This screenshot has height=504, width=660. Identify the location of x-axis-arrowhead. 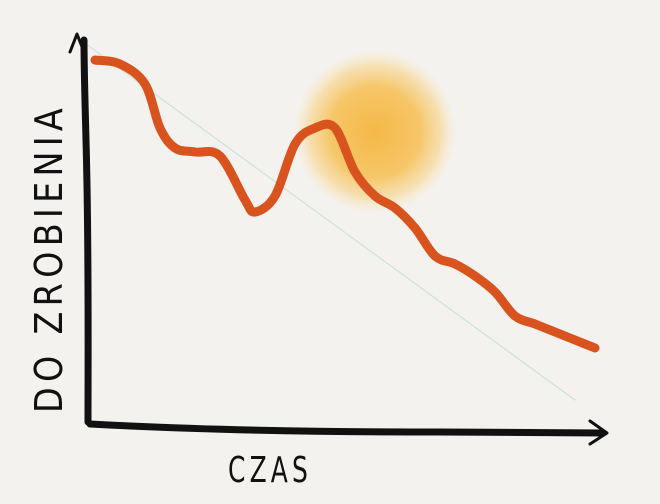
(598, 432).